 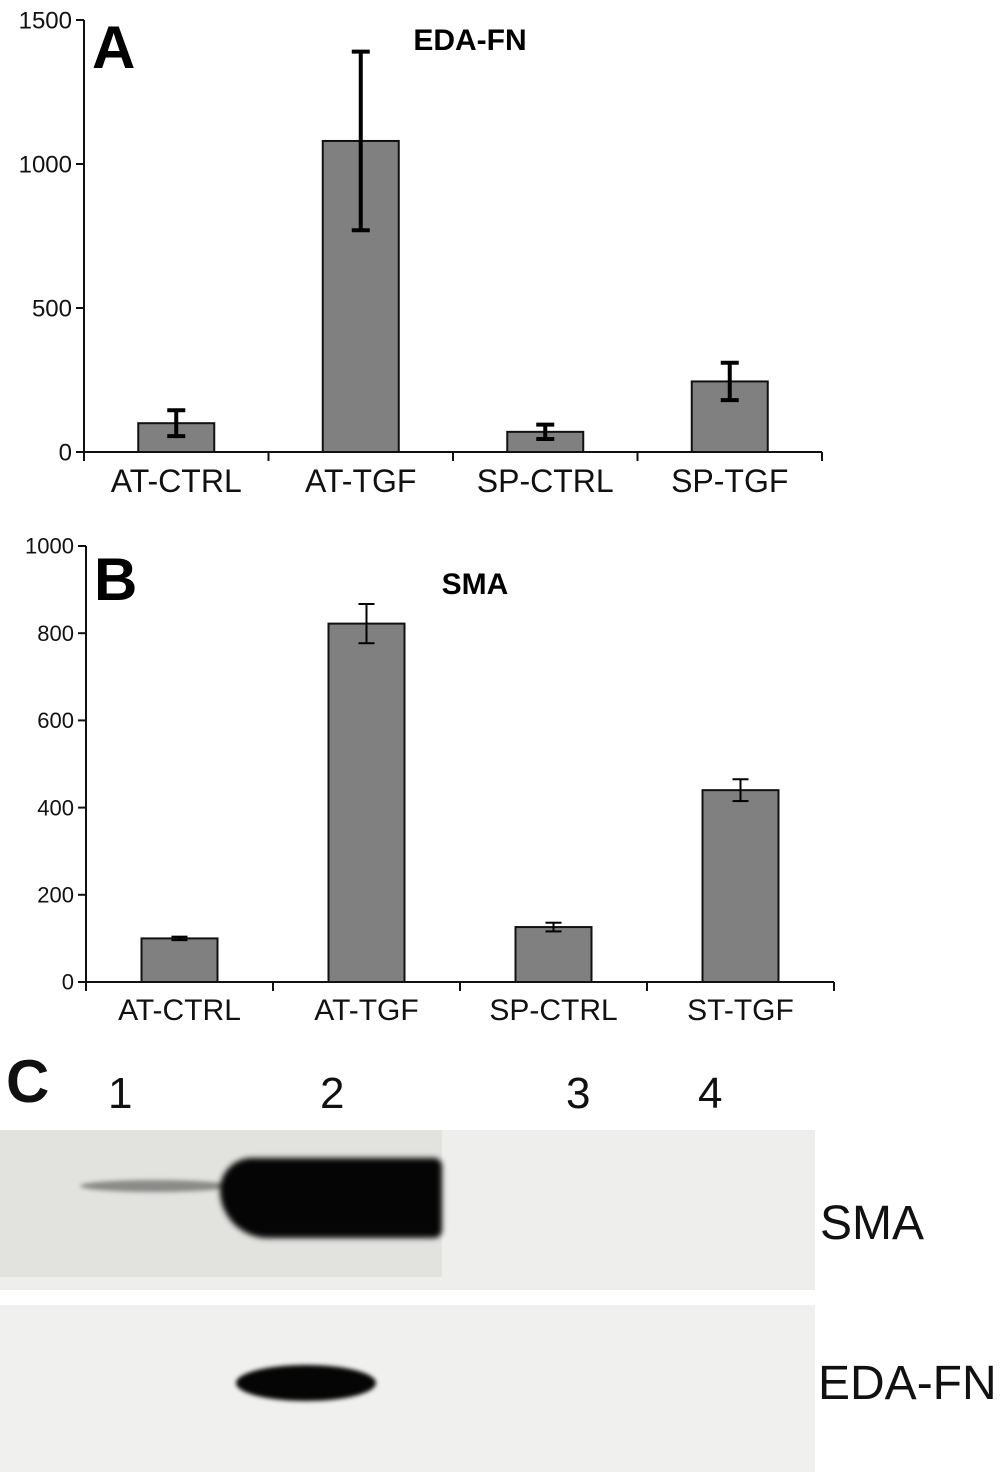 What do you see at coordinates (475, 584) in the screenshot?
I see `chart-title-sma: SMA` at bounding box center [475, 584].